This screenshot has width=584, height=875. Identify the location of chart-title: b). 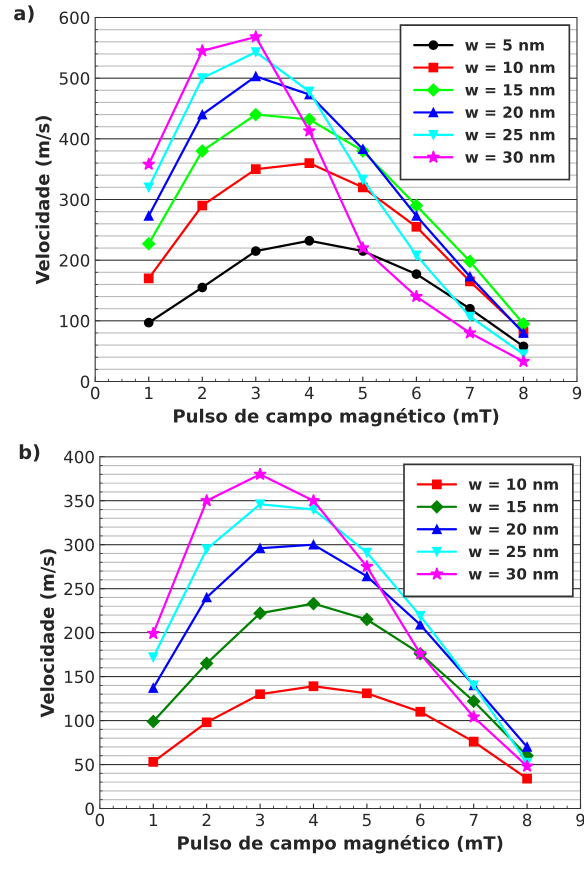
(30, 453).